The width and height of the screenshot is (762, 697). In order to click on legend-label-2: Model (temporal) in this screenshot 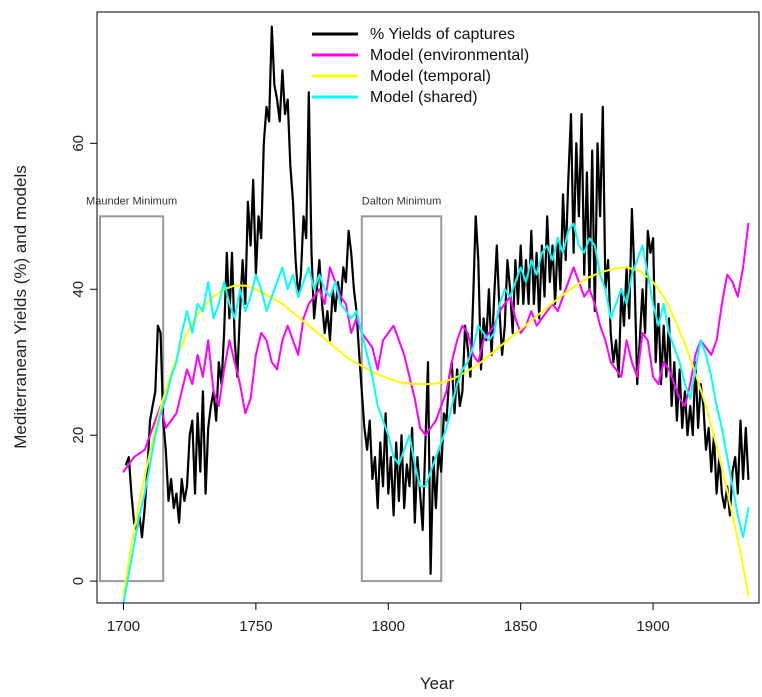, I will do `click(430, 76)`.